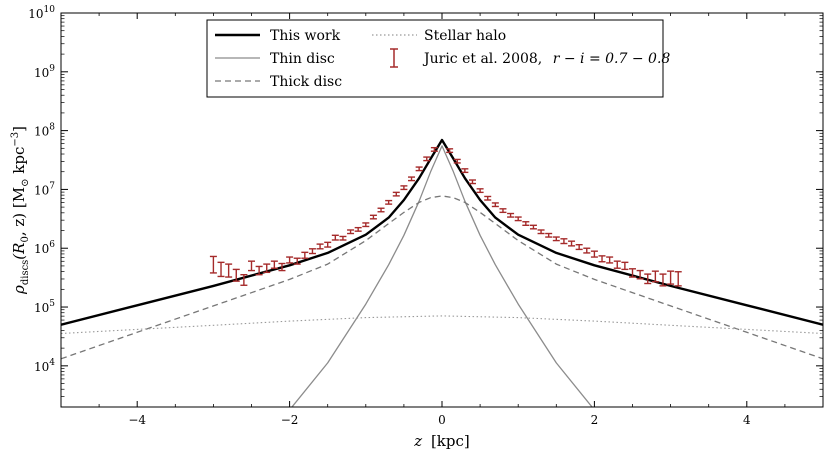 The image size is (831, 456). I want to click on x-tick-label: 4, so click(747, 420).